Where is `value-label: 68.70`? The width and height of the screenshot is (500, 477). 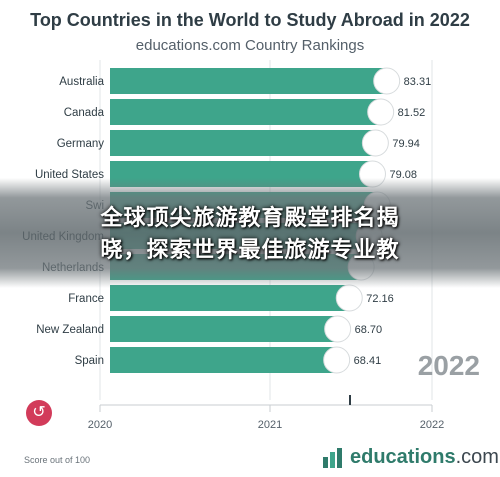
value-label: 68.70 is located at coordinates (369, 330).